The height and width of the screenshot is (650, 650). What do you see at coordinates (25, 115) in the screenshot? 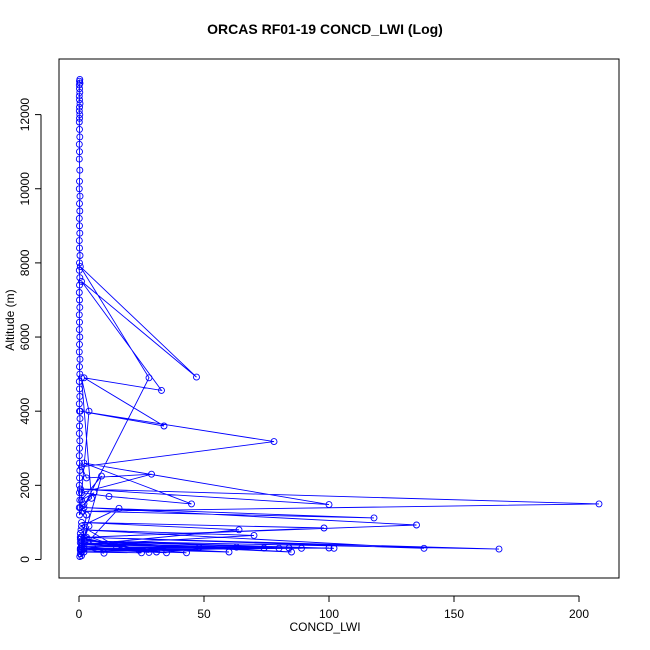
I see `y-tick-label: 12000` at bounding box center [25, 115].